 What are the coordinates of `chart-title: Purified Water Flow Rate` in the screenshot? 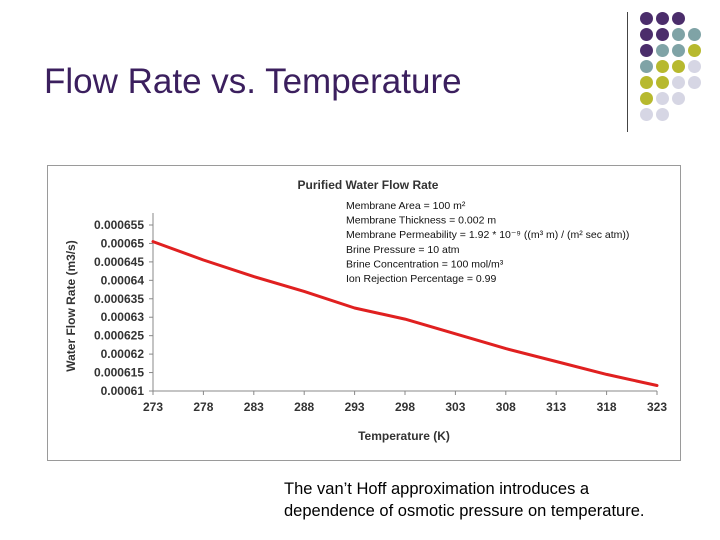 It's located at (368, 185).